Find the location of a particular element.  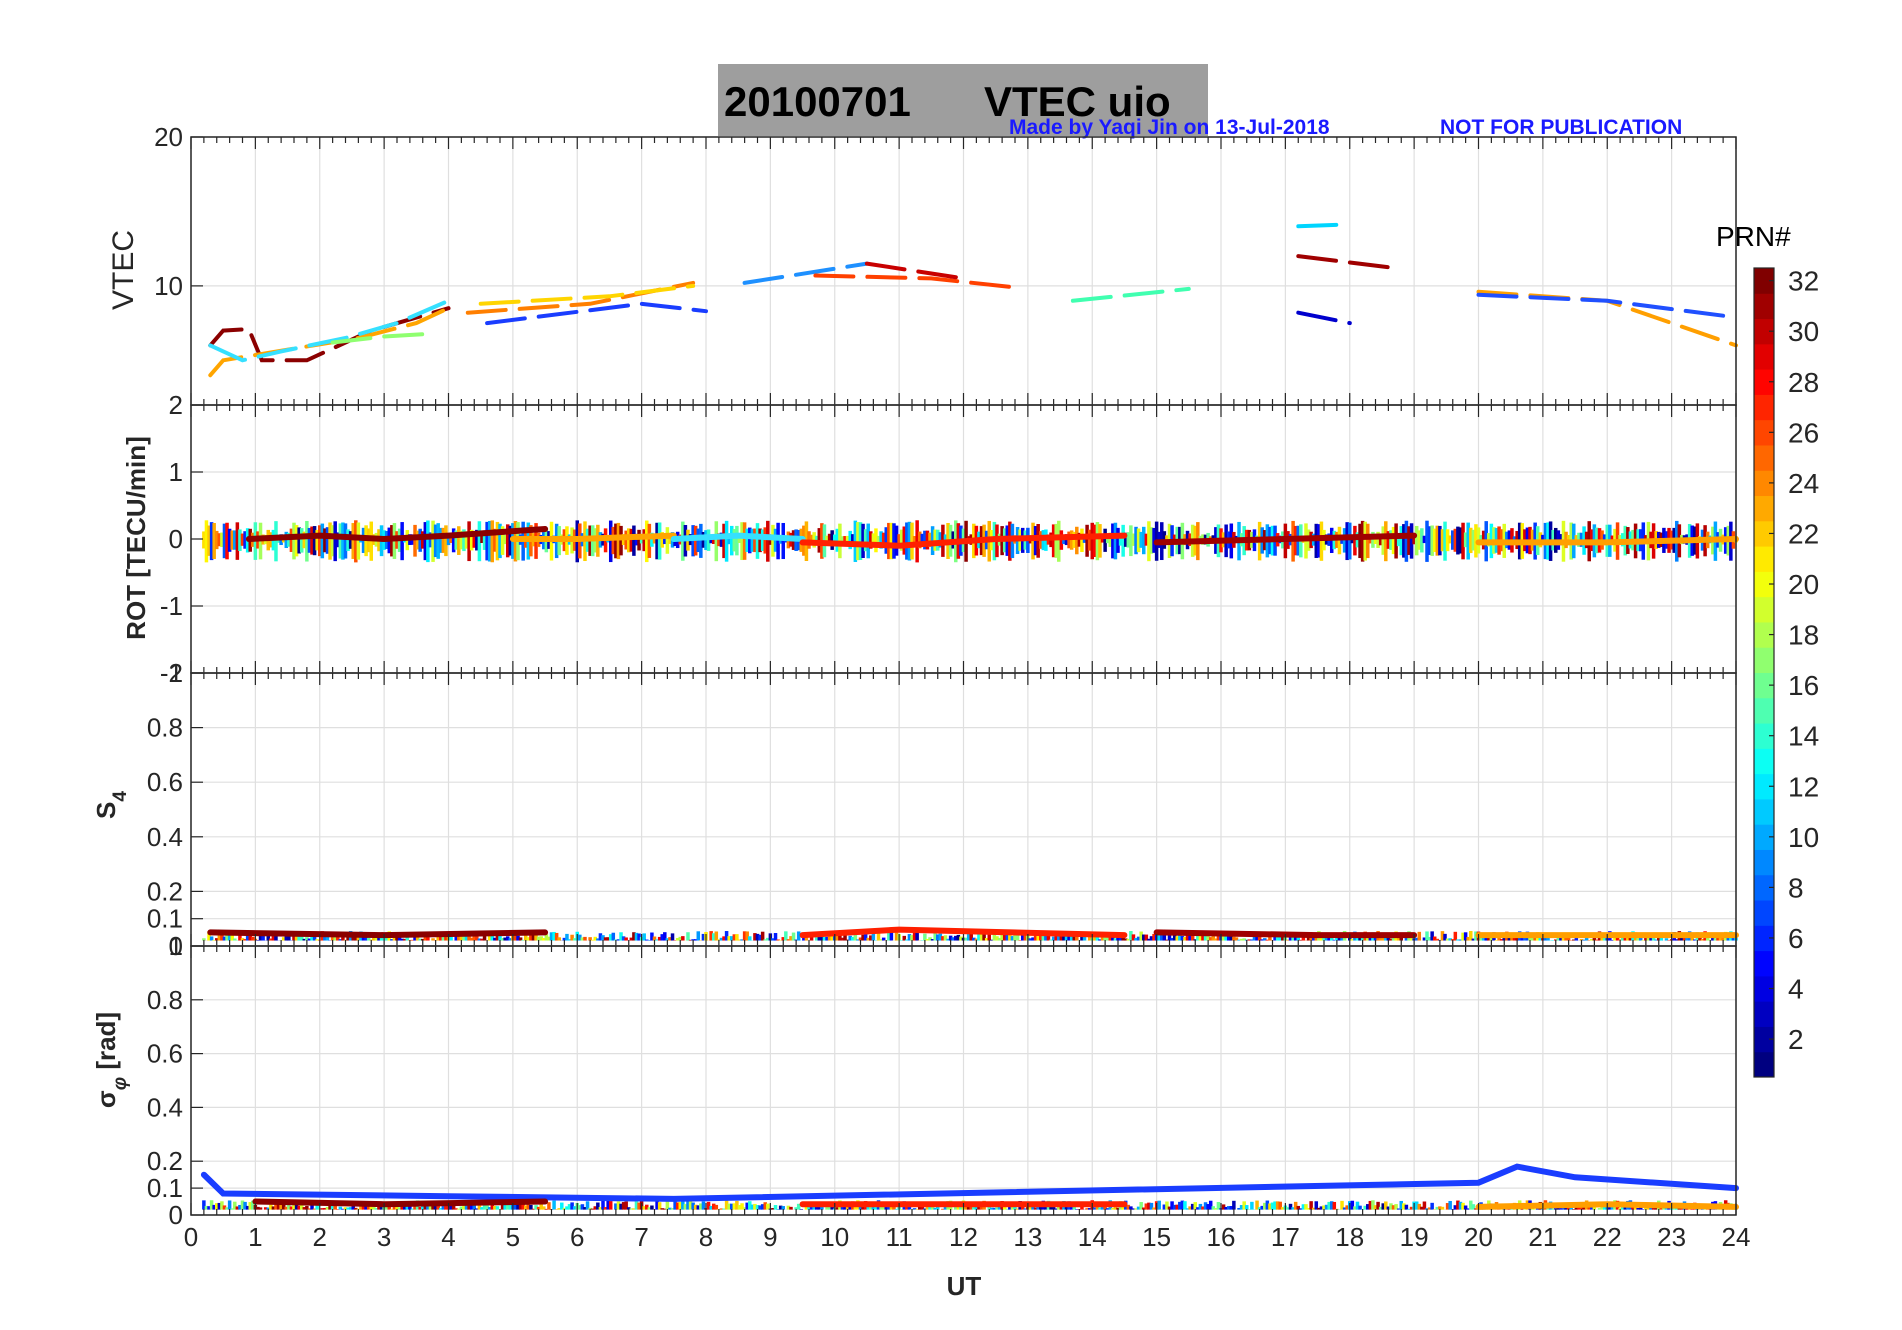

x-tick-label: 23 is located at coordinates (1671, 1237).